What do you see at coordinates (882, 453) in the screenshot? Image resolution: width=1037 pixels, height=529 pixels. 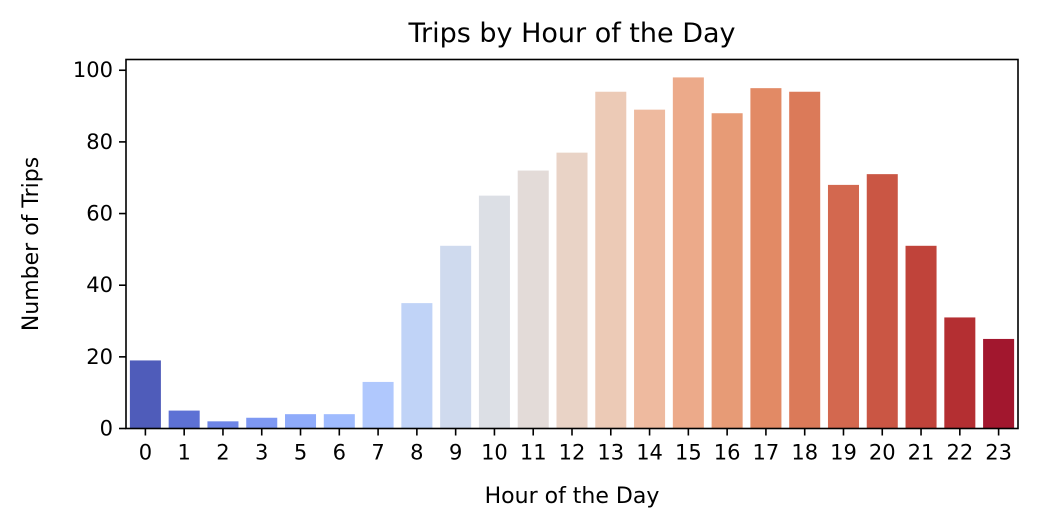 I see `x-tick-label: 20` at bounding box center [882, 453].